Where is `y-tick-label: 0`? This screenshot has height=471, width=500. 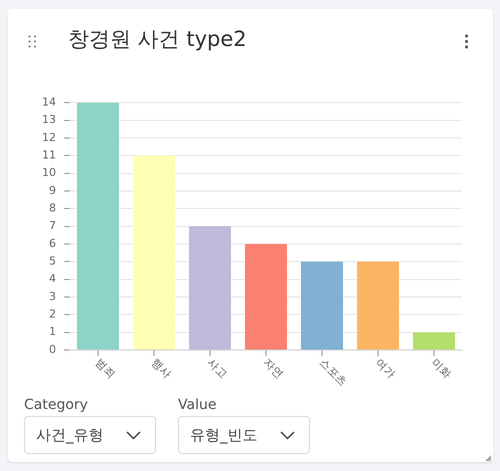
y-tick-label: 0 is located at coordinates (52, 349).